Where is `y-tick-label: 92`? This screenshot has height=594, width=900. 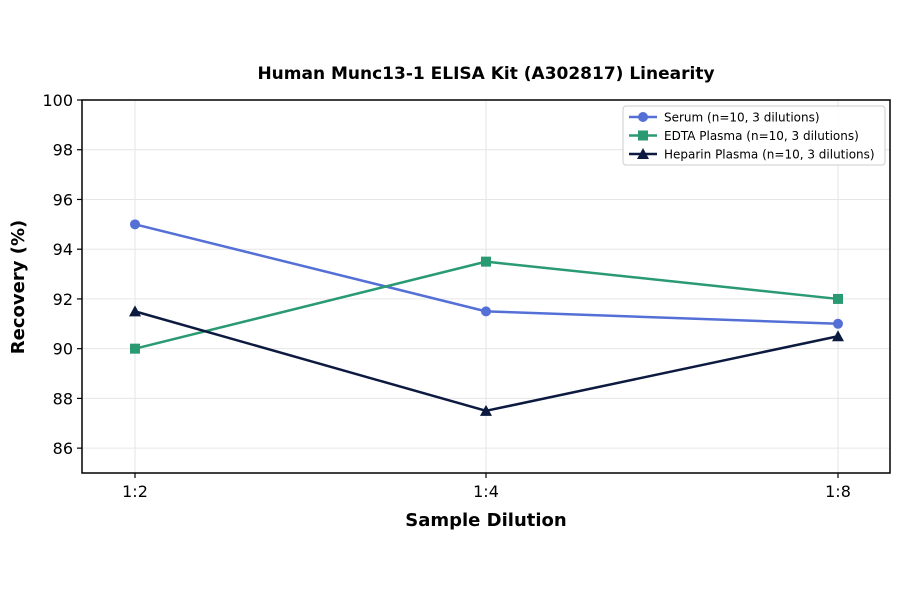
y-tick-label: 92 is located at coordinates (63, 299).